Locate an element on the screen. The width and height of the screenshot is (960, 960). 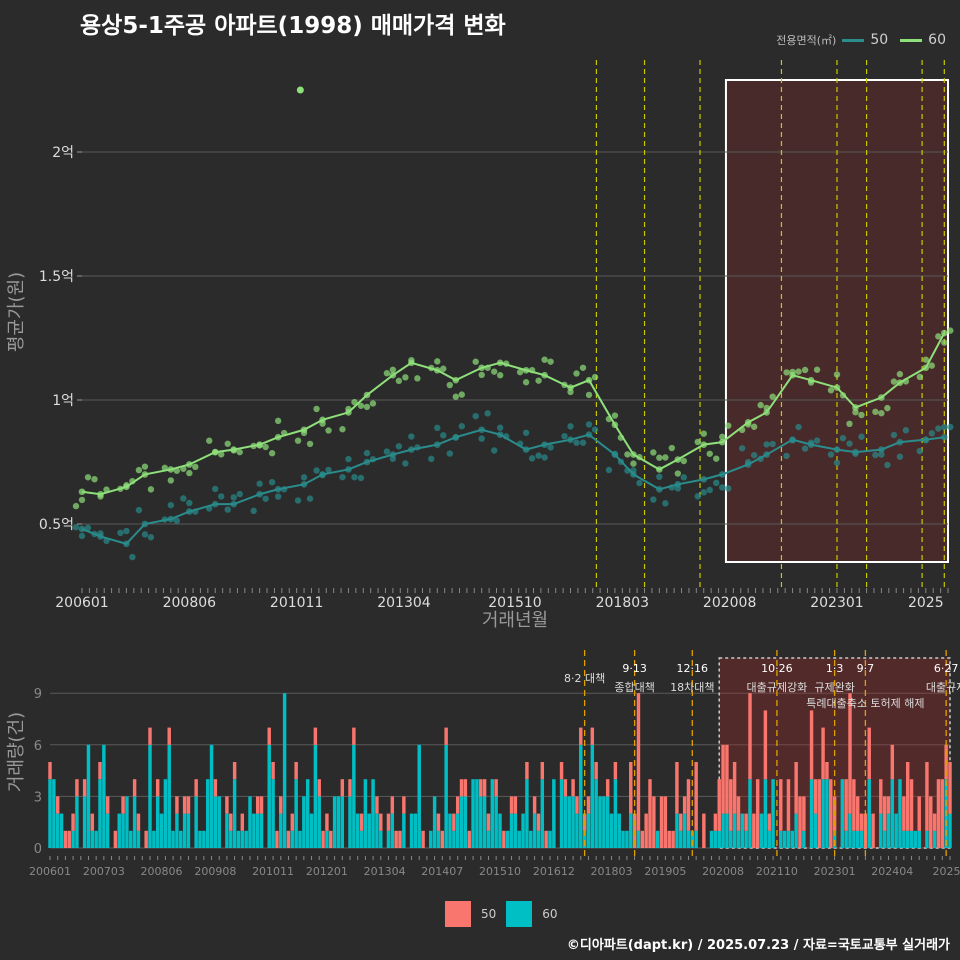
x-tick-label: 200908 is located at coordinates (215, 871).